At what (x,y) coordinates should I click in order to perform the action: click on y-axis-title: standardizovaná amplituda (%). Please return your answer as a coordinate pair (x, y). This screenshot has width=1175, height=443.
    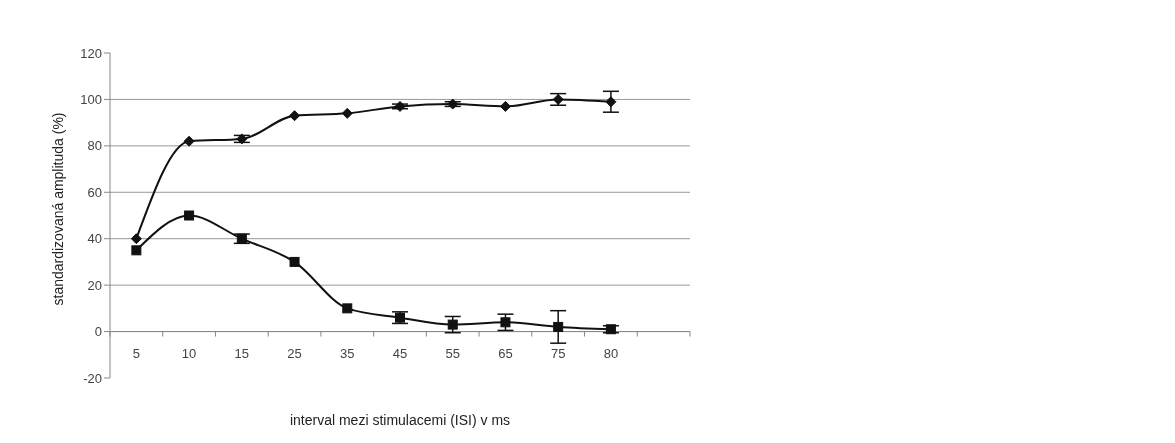
    Looking at the image, I should click on (57, 209).